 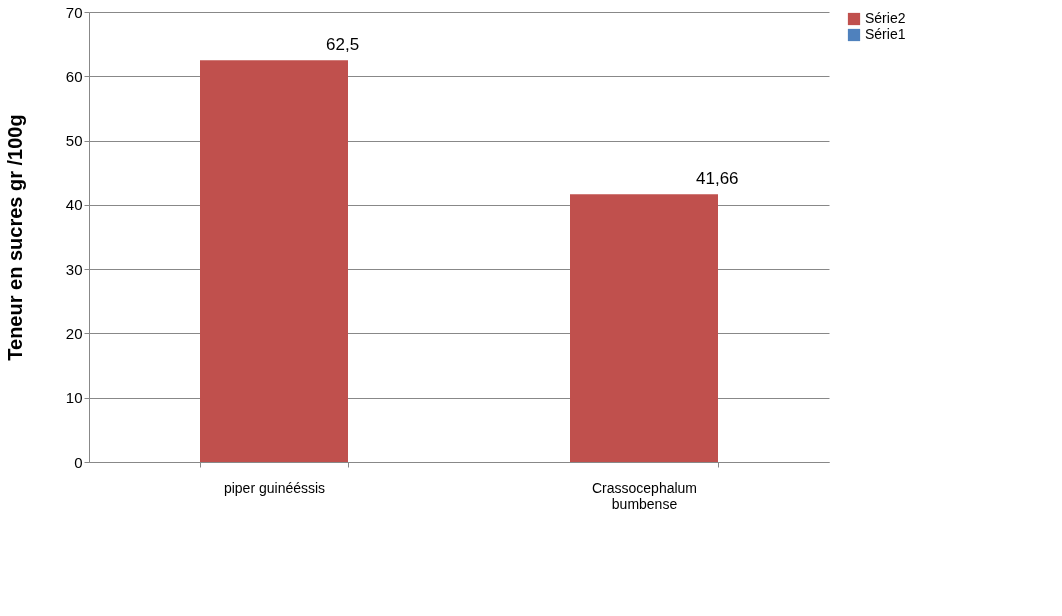 What do you see at coordinates (78, 462) in the screenshot?
I see `y-tick-label: 0` at bounding box center [78, 462].